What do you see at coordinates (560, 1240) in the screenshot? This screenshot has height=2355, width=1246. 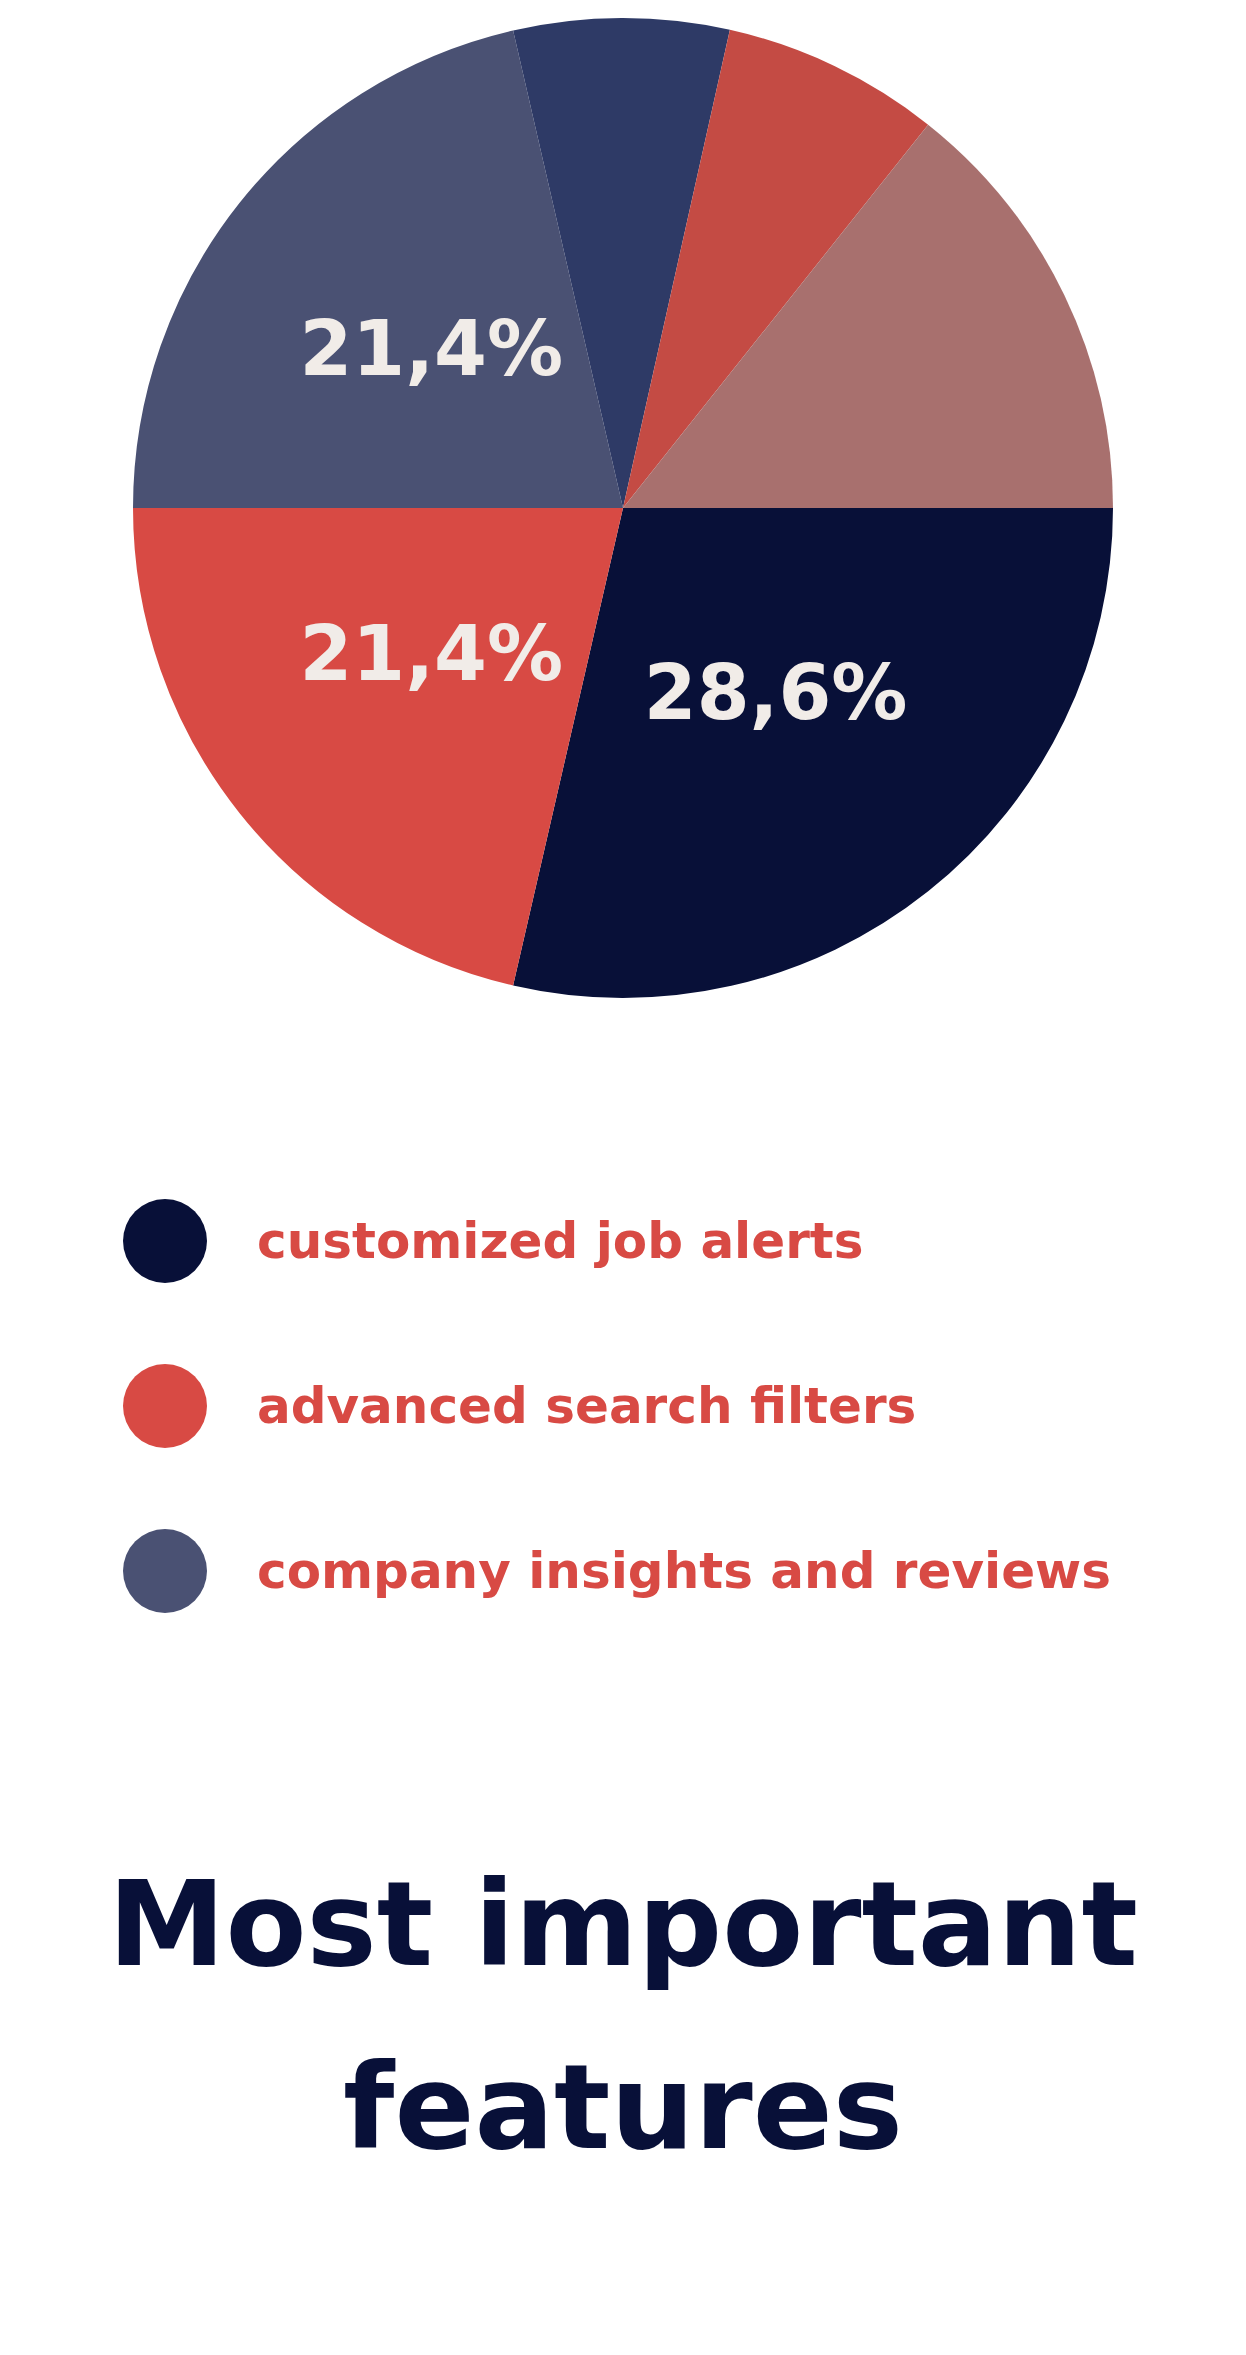 I see `legend-label: customized job alerts` at bounding box center [560, 1240].